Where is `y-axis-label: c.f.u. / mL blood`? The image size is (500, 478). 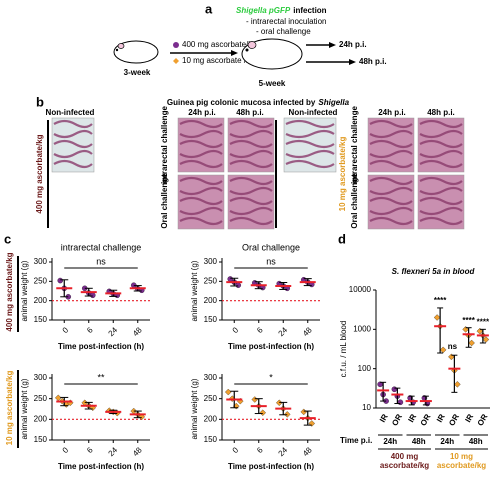 y-axis-label: c.f.u. / mL blood is located at coordinates (343, 349).